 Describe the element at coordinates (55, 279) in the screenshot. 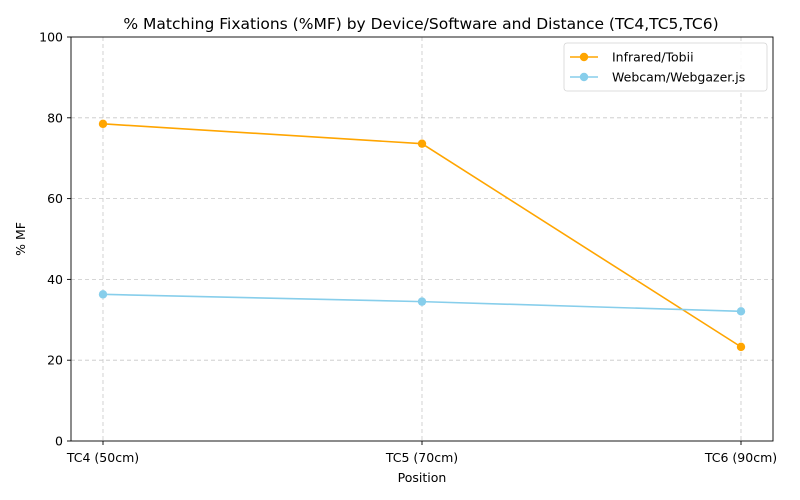

I see `y-tick-label: 40` at that location.